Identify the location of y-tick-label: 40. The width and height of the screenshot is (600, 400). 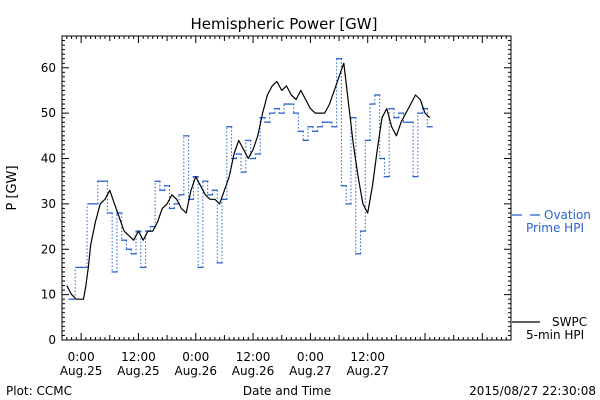
(48, 159).